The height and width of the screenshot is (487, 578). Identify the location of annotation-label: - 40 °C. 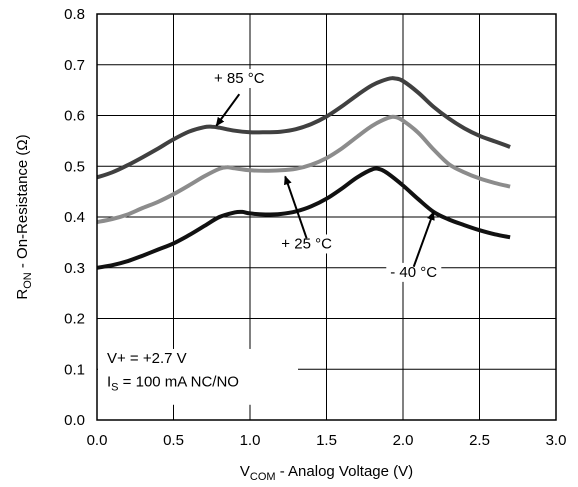
(413, 272).